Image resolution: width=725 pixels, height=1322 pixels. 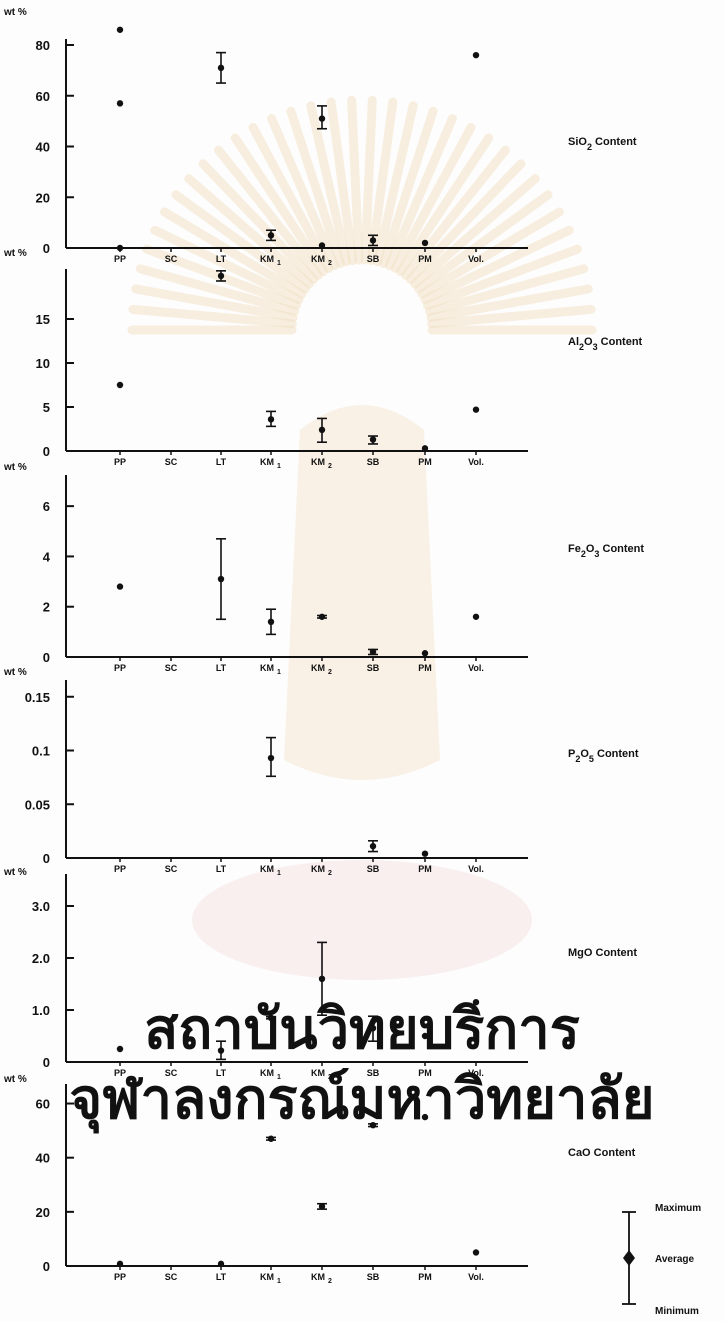 I want to click on y-tick-label: 5, so click(x=46, y=407).